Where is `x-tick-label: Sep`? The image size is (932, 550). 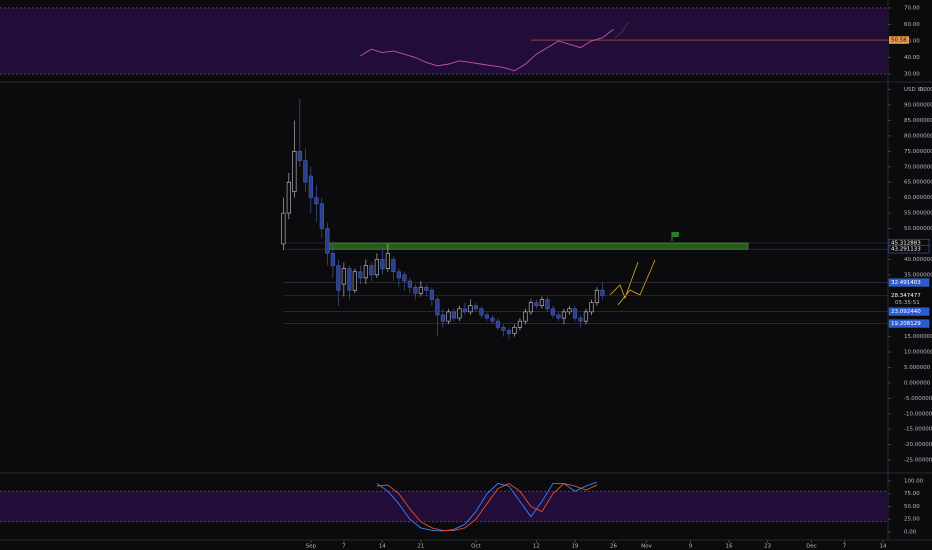
x-tick-label: Sep is located at coordinates (311, 547).